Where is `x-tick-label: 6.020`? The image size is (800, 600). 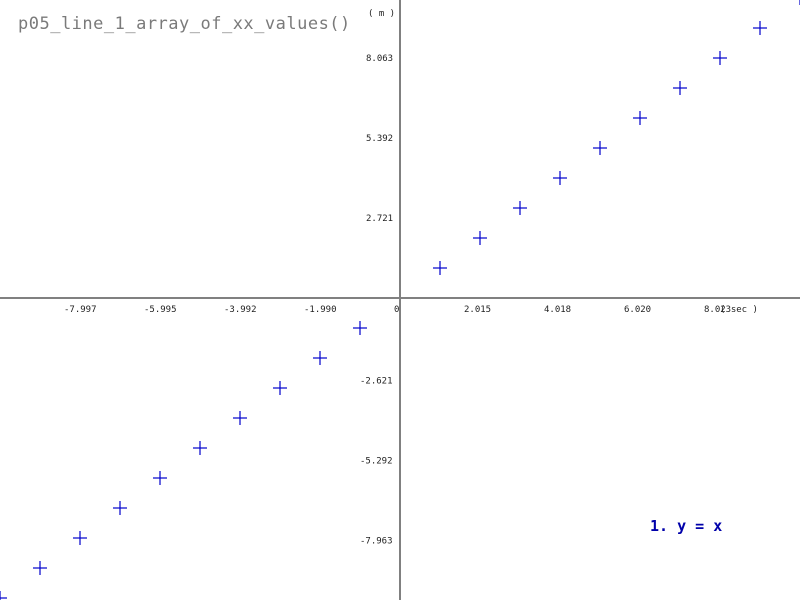
x-tick-label: 6.020 is located at coordinates (637, 310).